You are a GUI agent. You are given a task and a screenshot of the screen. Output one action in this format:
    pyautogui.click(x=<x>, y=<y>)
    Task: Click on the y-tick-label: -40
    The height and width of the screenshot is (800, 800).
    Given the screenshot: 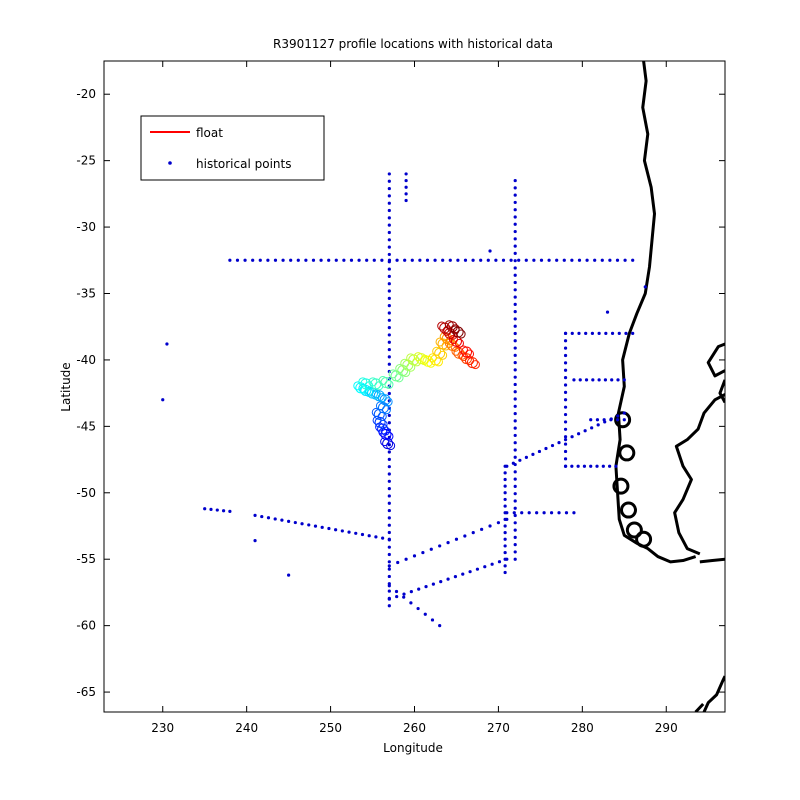 What is the action you would take?
    pyautogui.click(x=86, y=360)
    